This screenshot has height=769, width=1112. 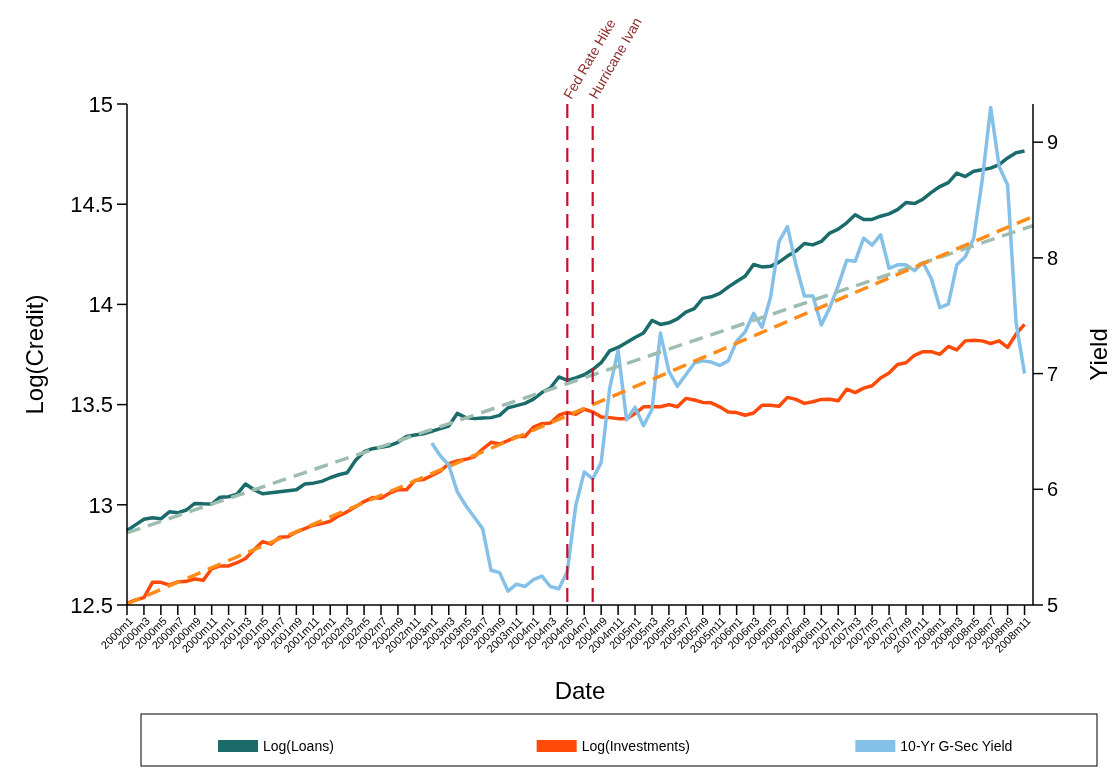 I want to click on legend-label: Log(Investments), so click(x=635, y=745).